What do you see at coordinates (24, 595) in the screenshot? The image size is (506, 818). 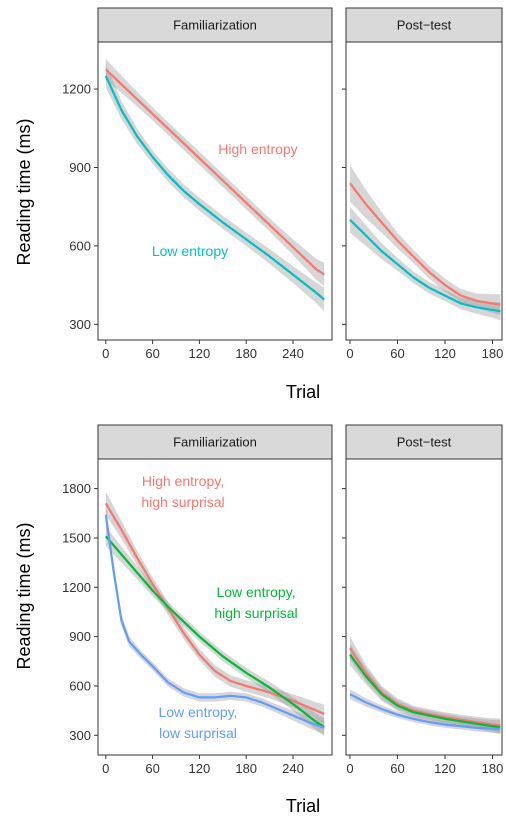 I see `chart-2-y-axis-title: Reading time (ms)` at bounding box center [24, 595].